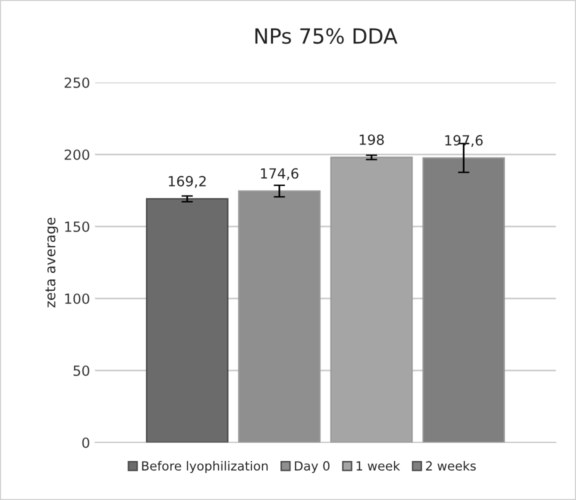  I want to click on legend-label: Before lyophilization, so click(205, 467).